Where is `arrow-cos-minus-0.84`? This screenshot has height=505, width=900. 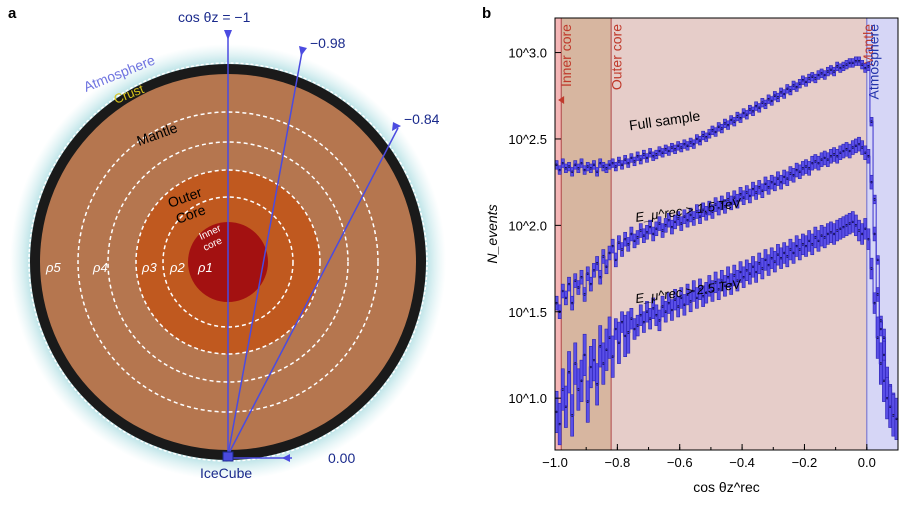 arrow-cos-minus-0.84 is located at coordinates (396, 126).